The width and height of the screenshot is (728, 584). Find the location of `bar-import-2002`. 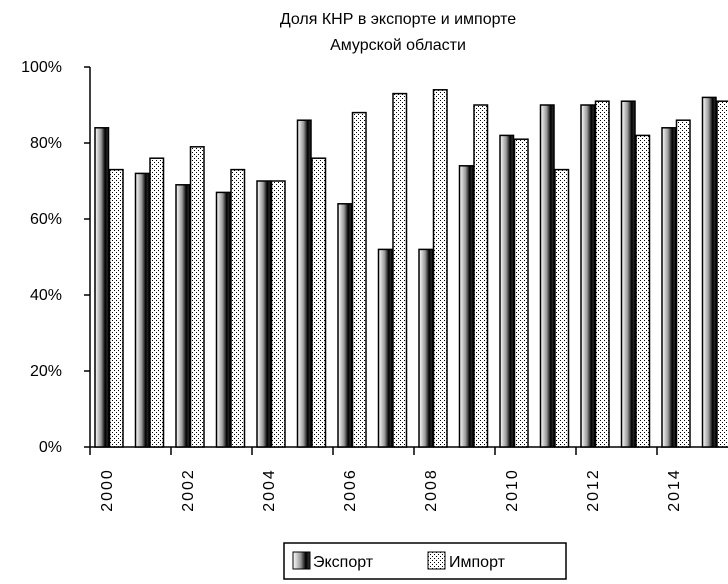

bar-import-2002 is located at coordinates (198, 297).